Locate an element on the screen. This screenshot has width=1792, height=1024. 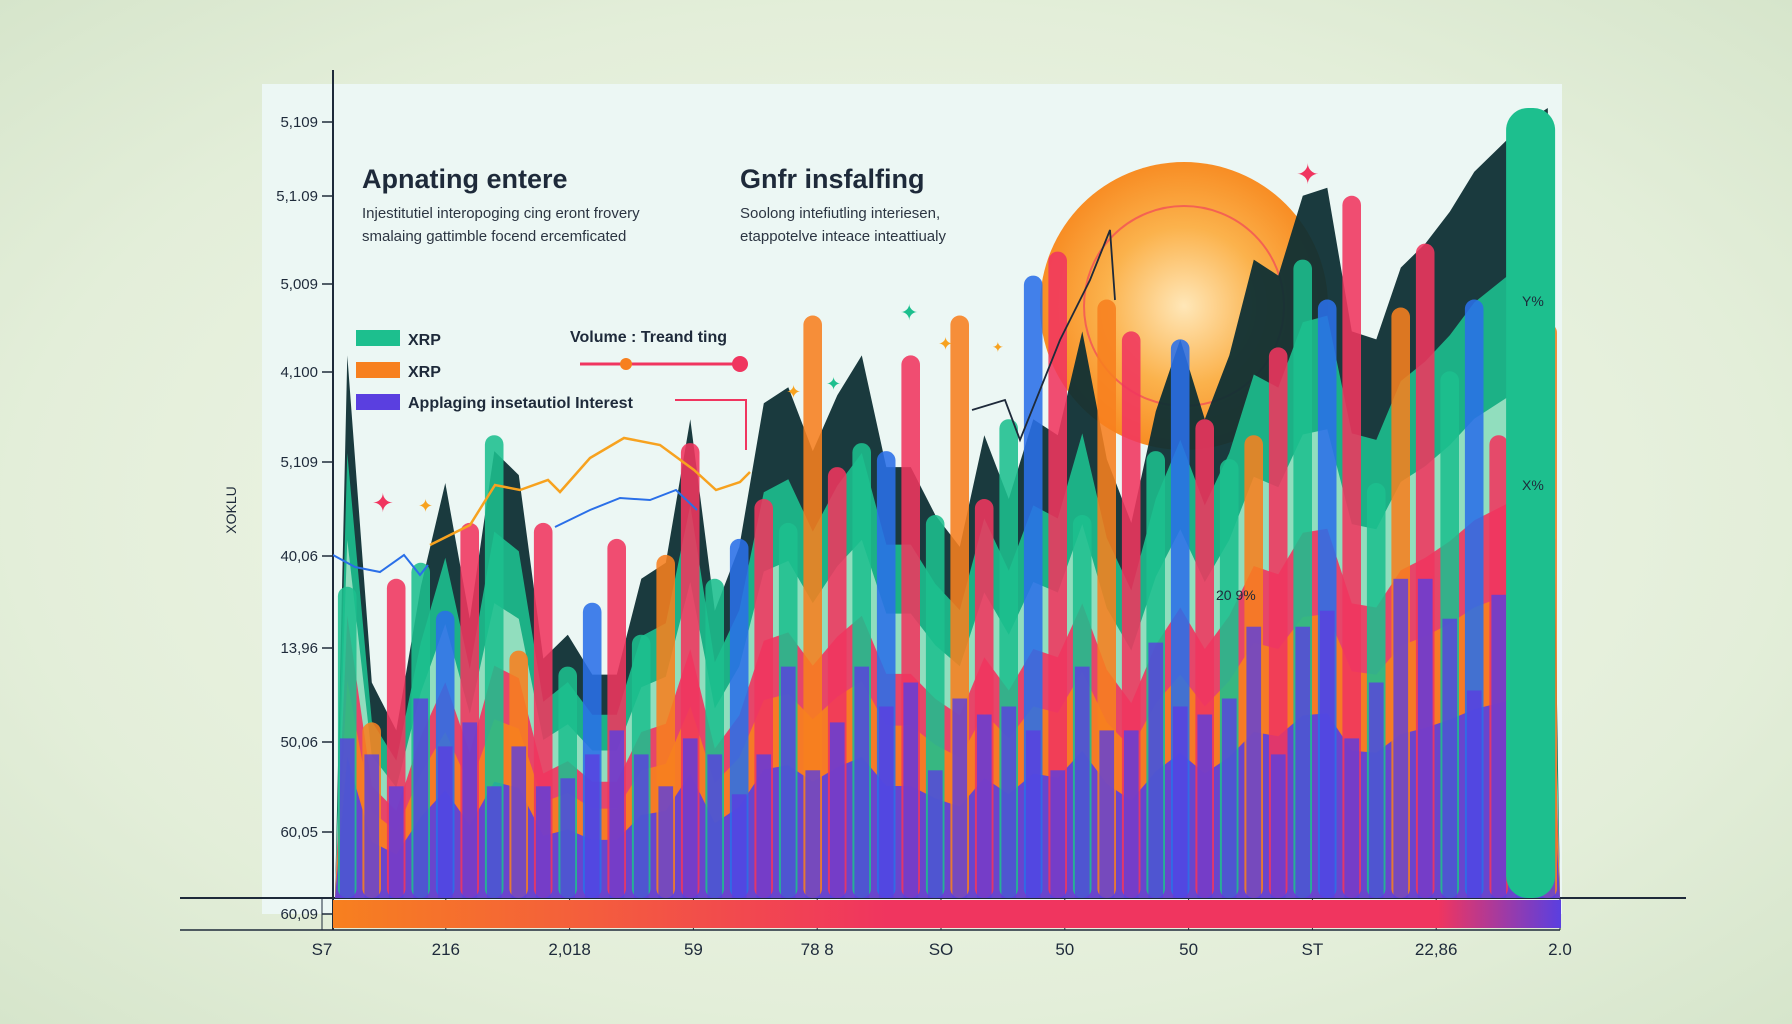
sparkle-icon-8: ✦ is located at coordinates (998, 347).